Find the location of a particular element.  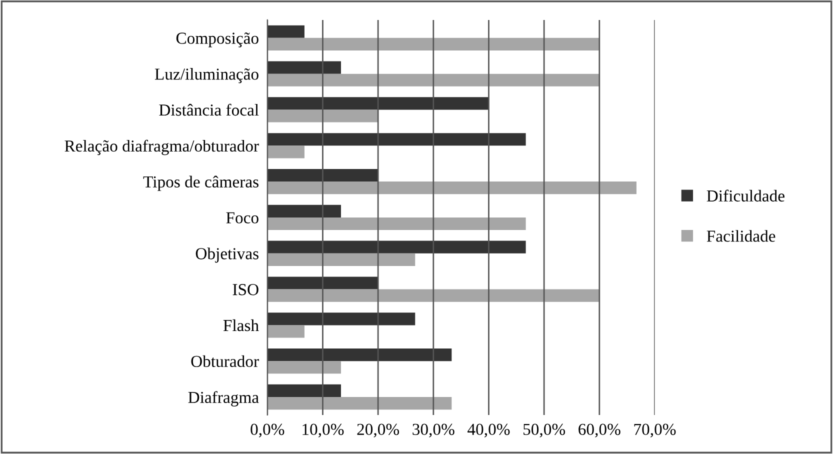

x-tick-label: 10,0% is located at coordinates (323, 431).